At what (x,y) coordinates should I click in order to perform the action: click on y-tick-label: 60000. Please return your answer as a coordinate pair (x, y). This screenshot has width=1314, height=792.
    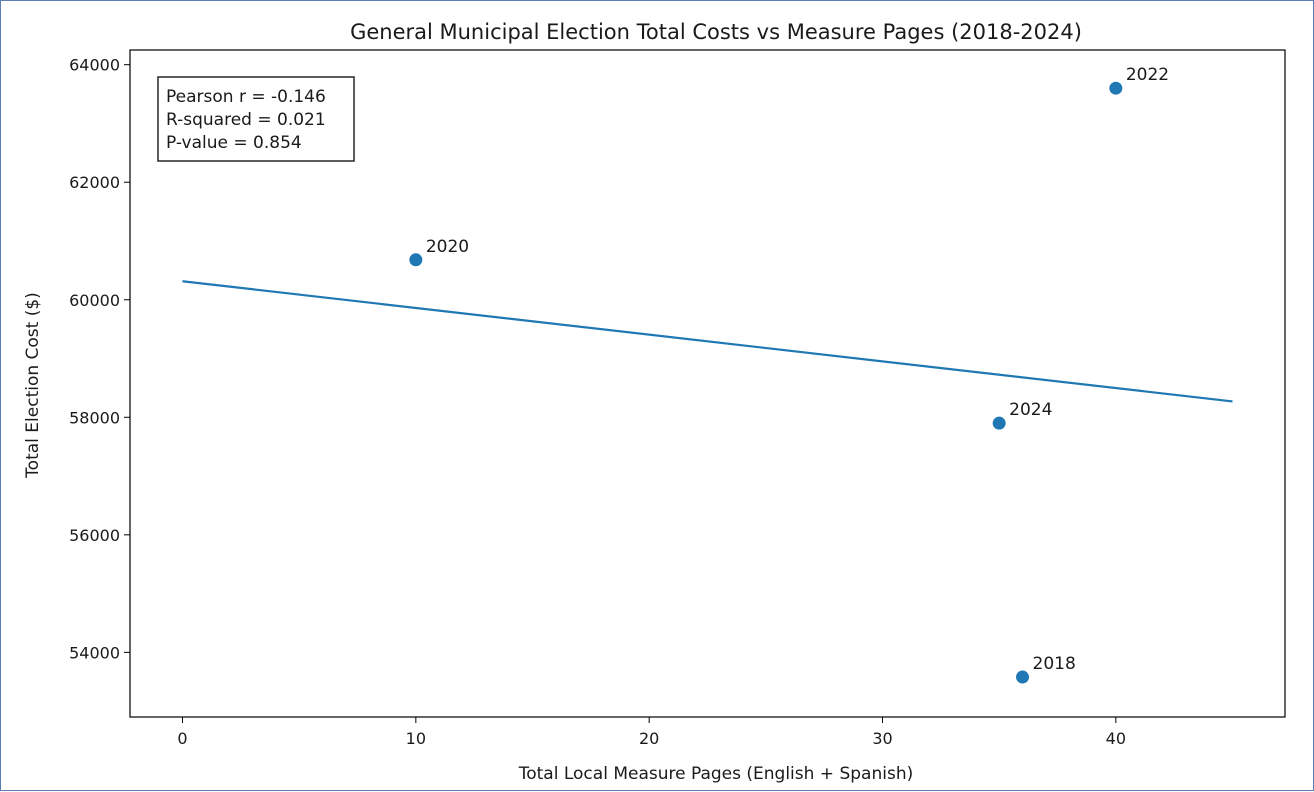
    Looking at the image, I should click on (94, 300).